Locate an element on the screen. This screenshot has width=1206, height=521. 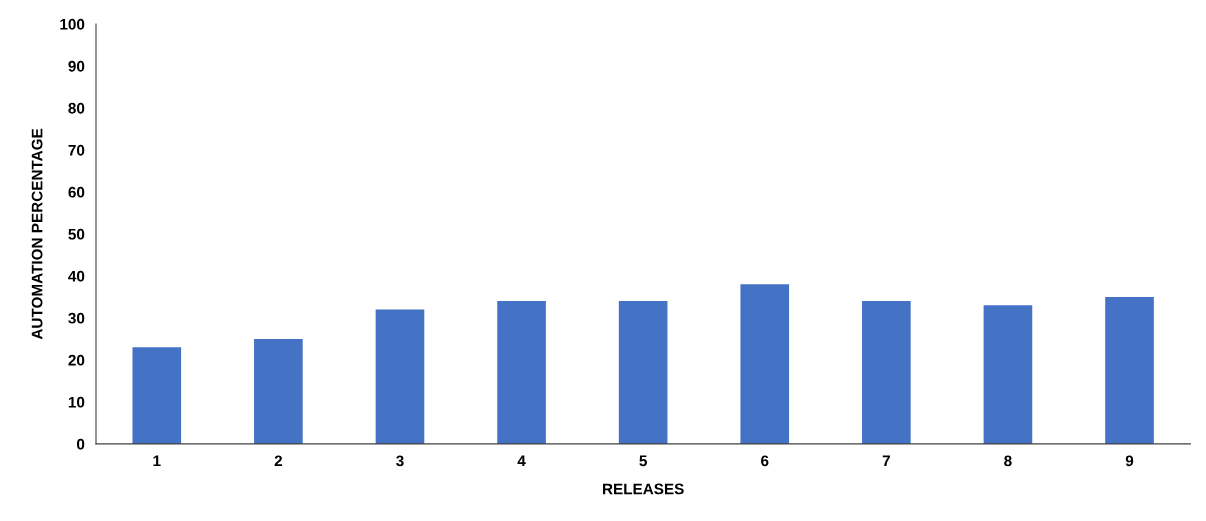
y-tick-label: 80 is located at coordinates (76, 108).